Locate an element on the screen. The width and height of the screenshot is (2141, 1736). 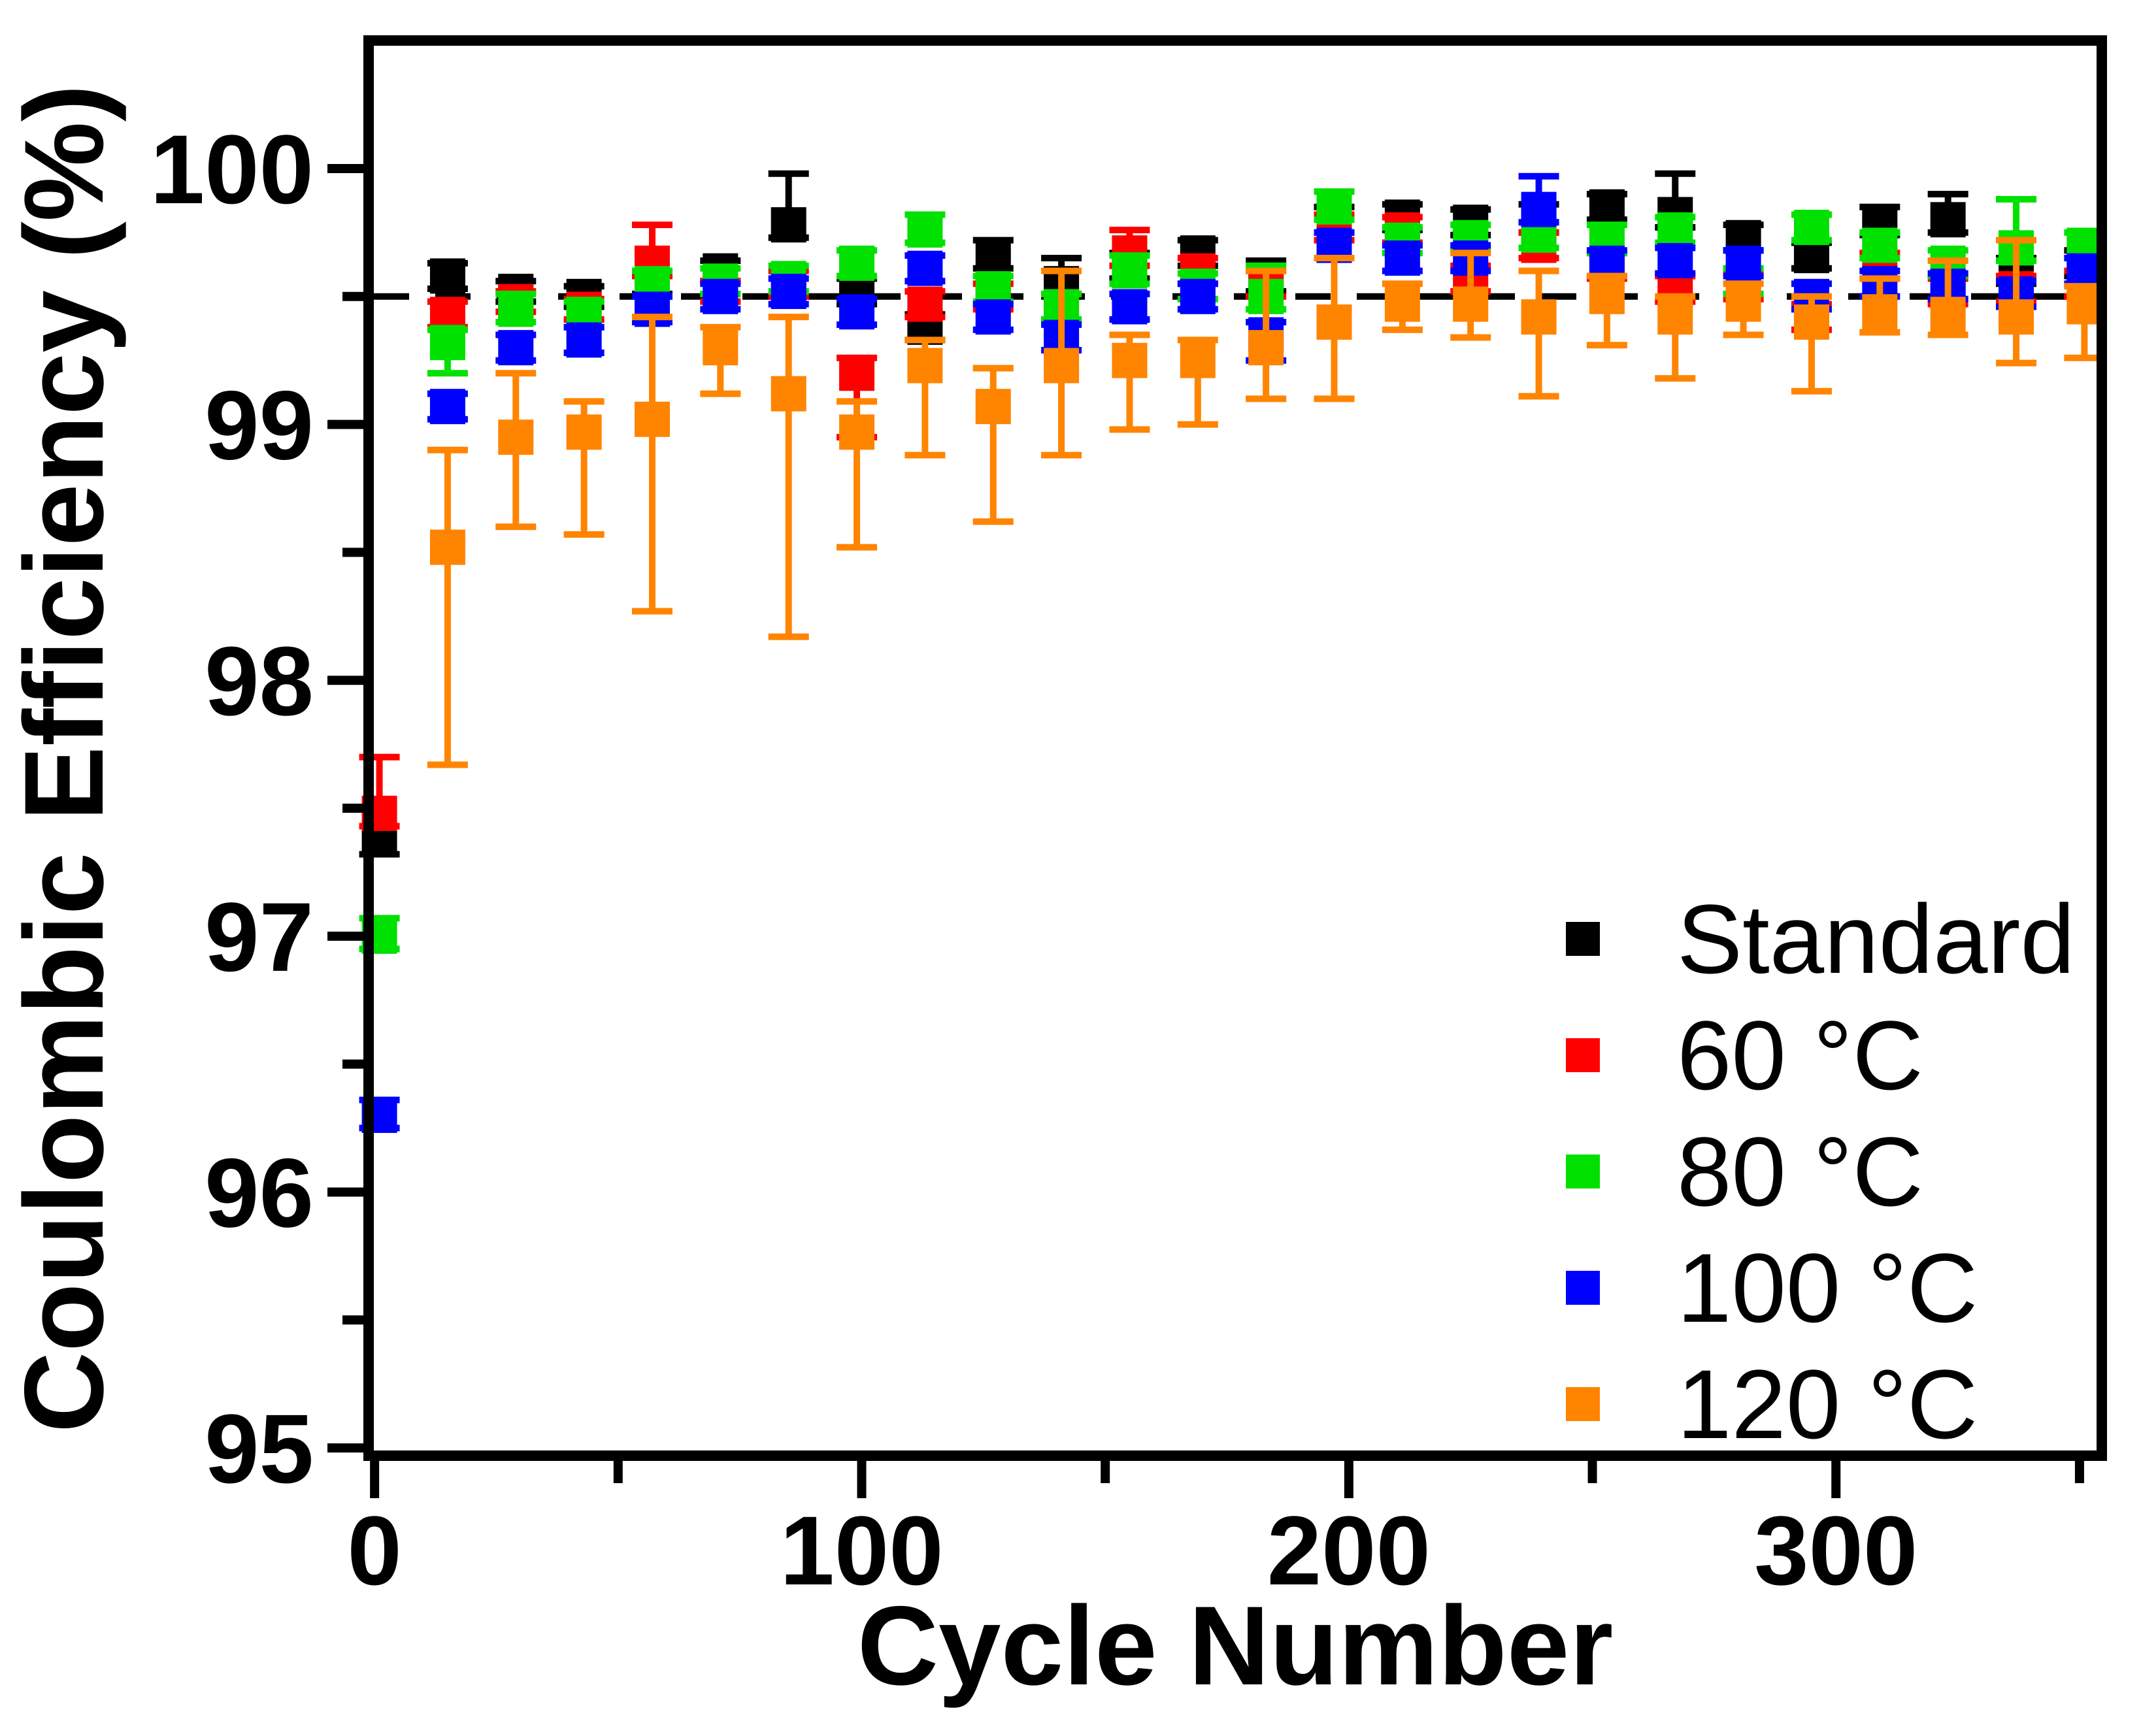
x-tick-label-300: 300 is located at coordinates (1835, 1551).